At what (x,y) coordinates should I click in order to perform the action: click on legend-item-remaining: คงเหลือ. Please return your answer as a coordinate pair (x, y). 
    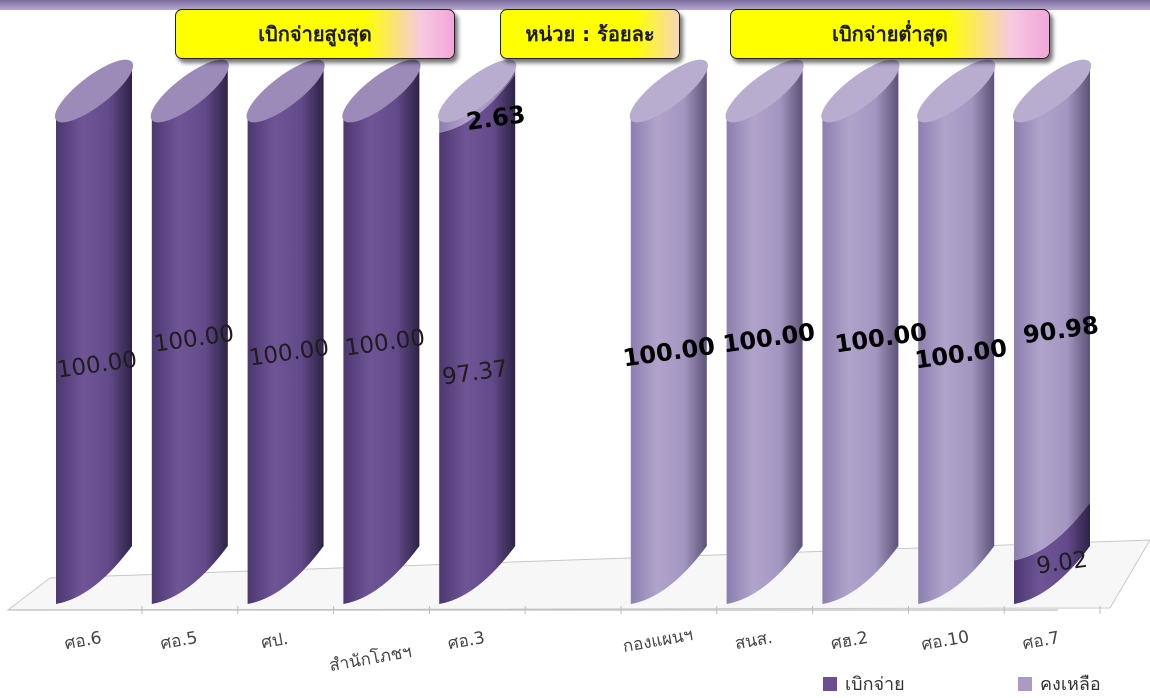
    Looking at the image, I should click on (1059, 683).